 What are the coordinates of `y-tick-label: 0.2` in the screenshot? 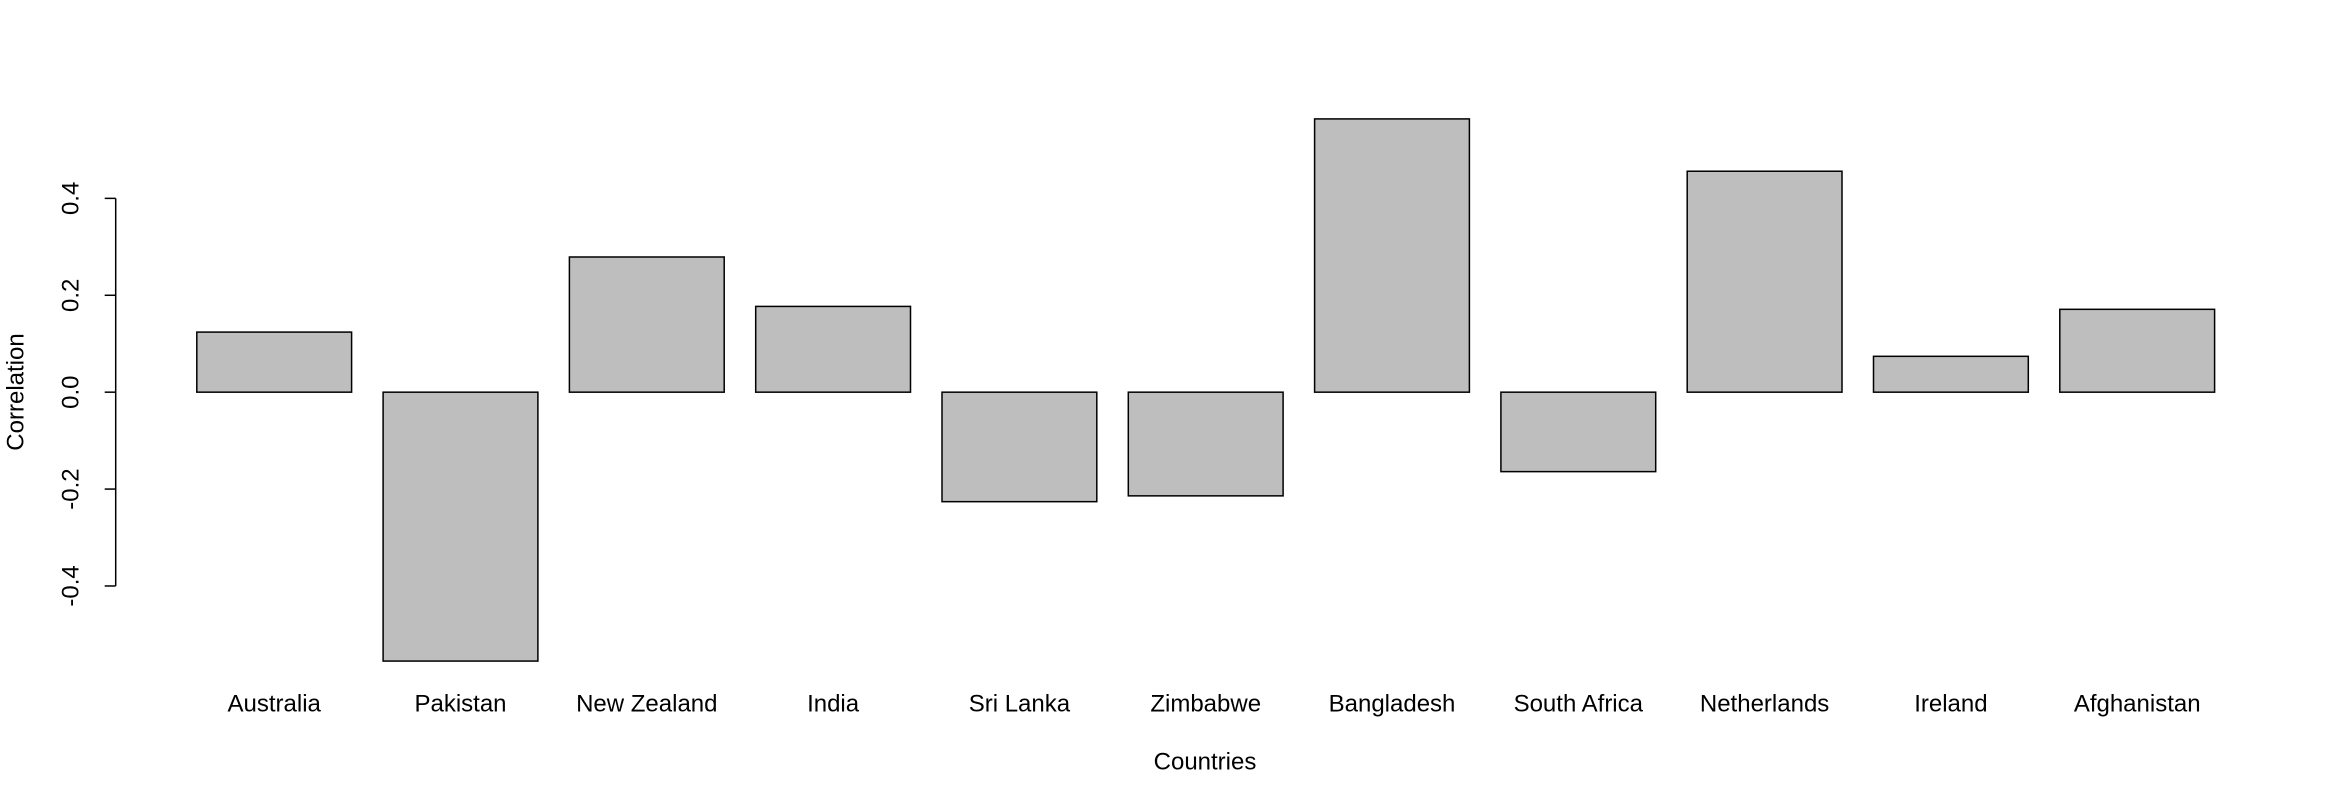 It's located at (70, 295).